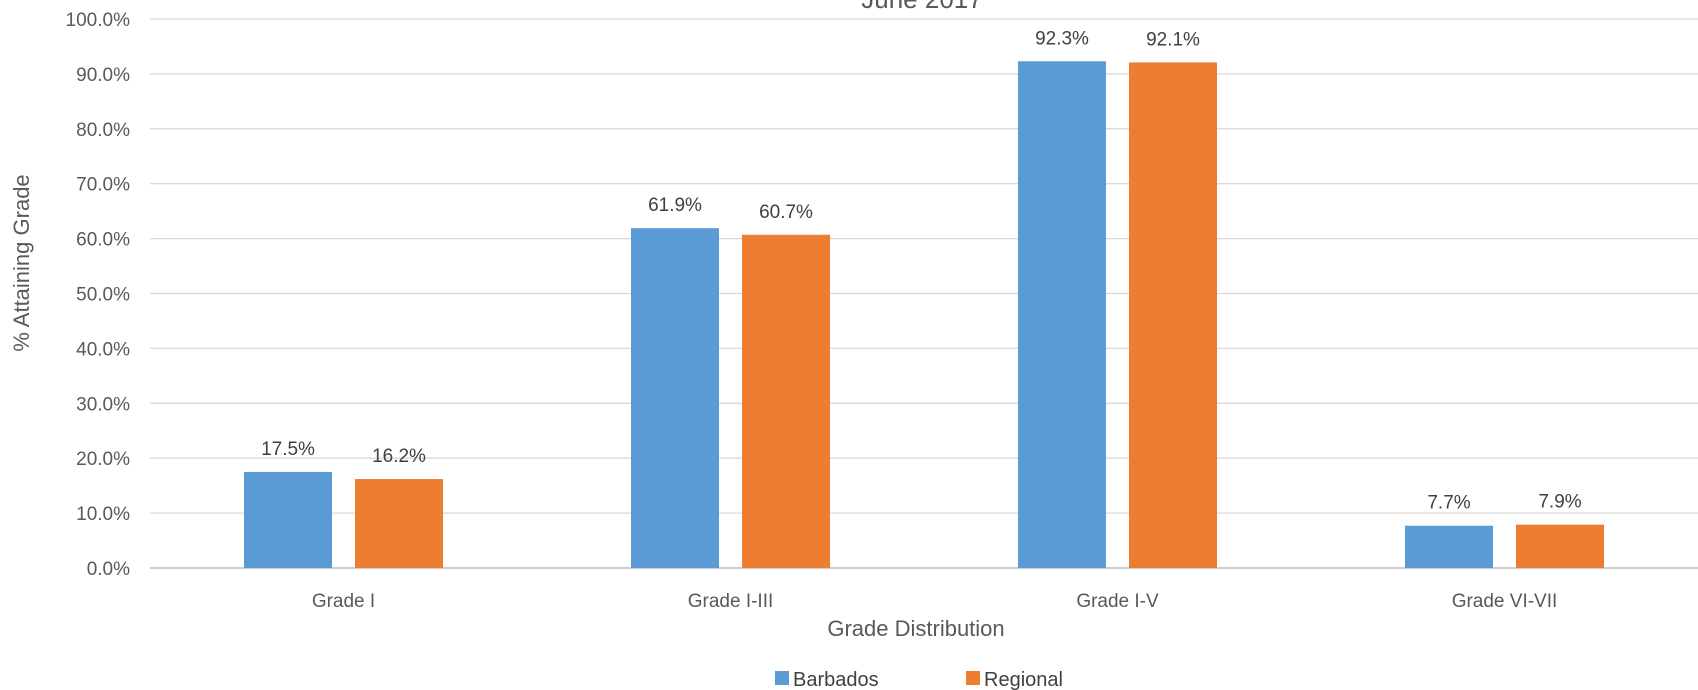  I want to click on data-label: 92.1%, so click(1173, 39).